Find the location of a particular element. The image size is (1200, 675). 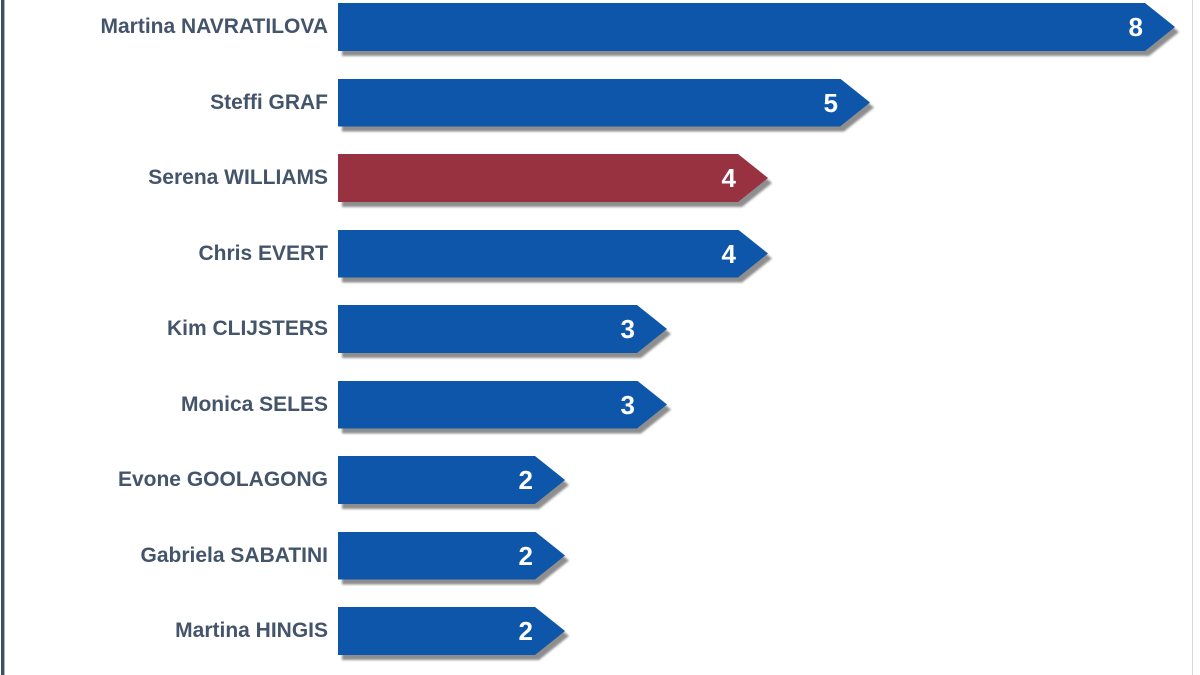

bar-row: Steffi GRAF 5 is located at coordinates (600, 103).